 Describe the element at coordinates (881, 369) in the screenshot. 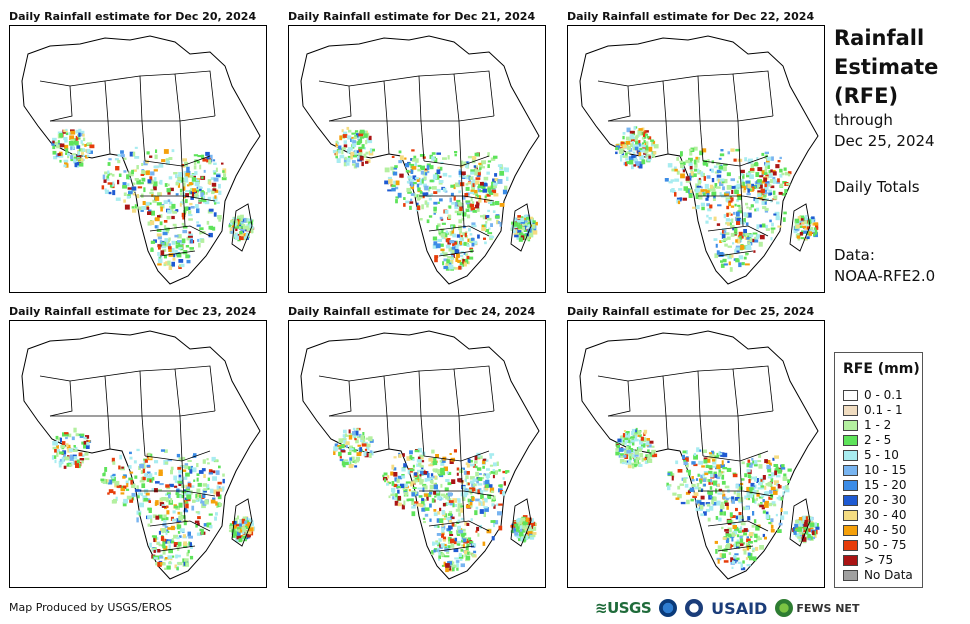

I see `legend-title: RFE (mm)` at that location.